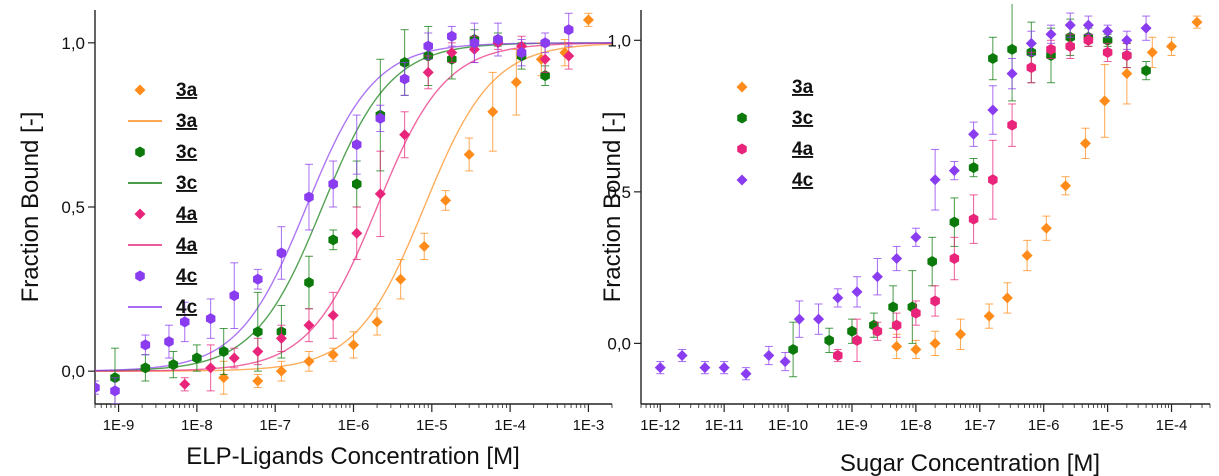 The height and width of the screenshot is (476, 1219). Describe the element at coordinates (619, 343) in the screenshot. I see `y-tick-label: 0,0` at that location.